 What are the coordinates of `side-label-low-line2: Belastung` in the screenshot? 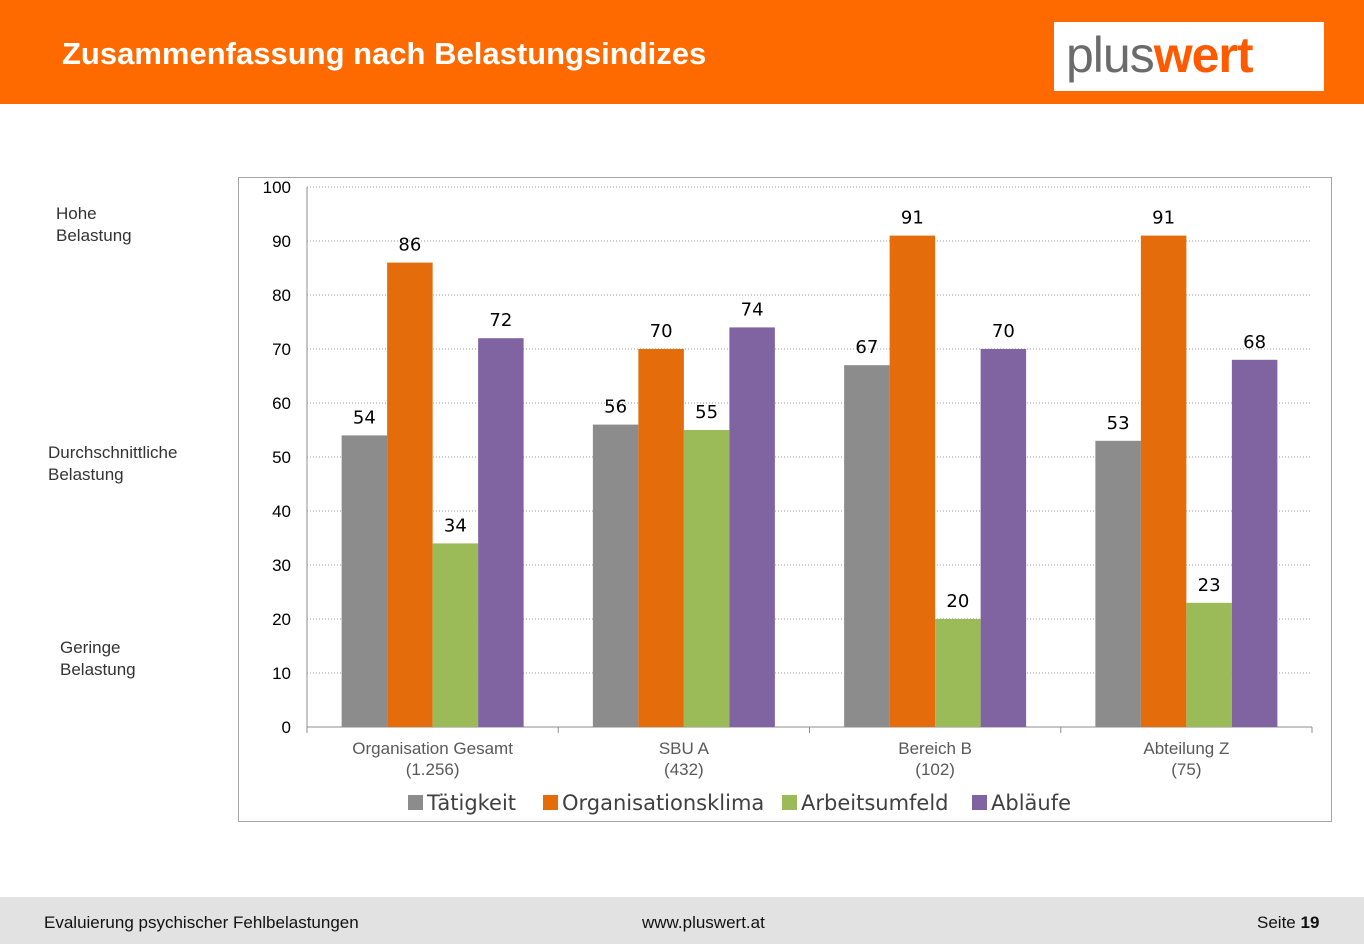 It's located at (98, 669).